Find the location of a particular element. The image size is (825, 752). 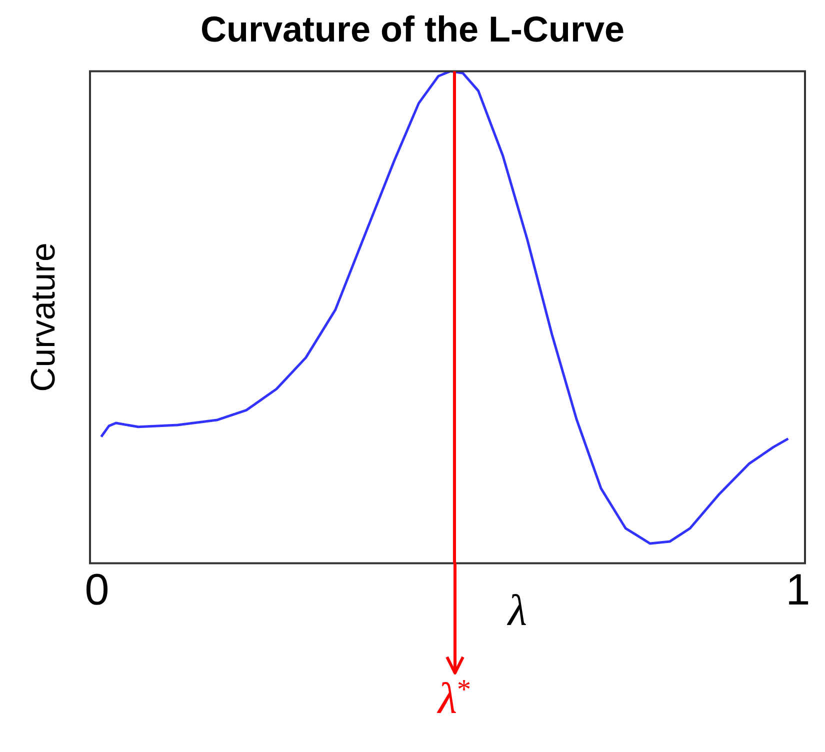

x-axis-title: λ is located at coordinates (517, 610).